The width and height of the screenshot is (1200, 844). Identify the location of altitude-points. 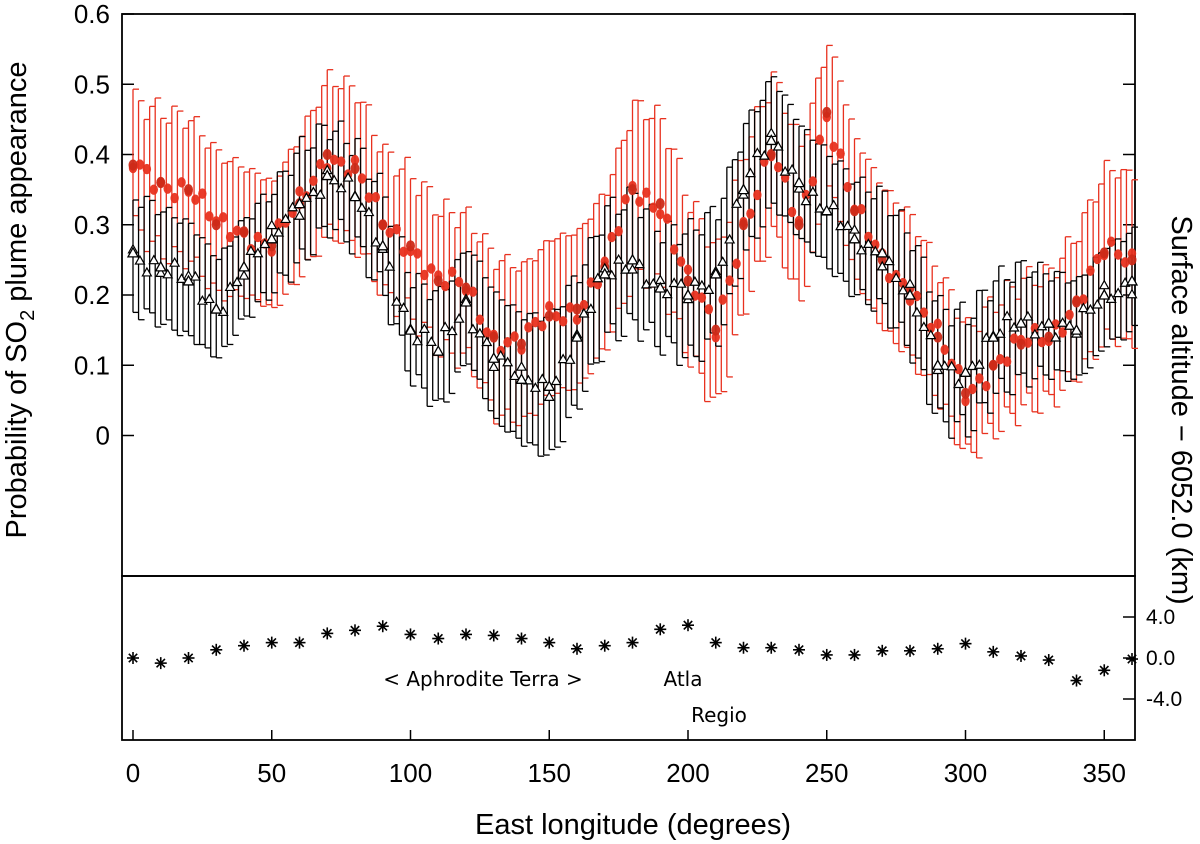
(632, 653).